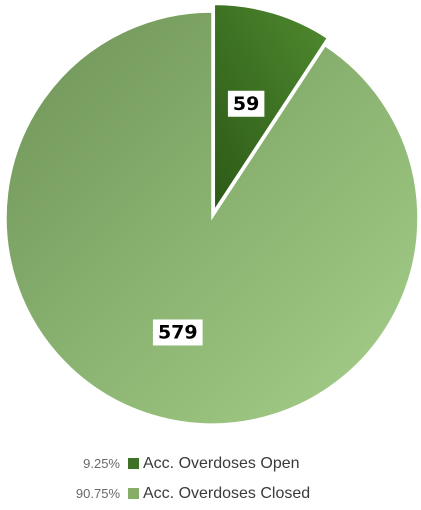 The height and width of the screenshot is (510, 421). I want to click on legend-percent-closed: 90.75%, so click(97, 493).